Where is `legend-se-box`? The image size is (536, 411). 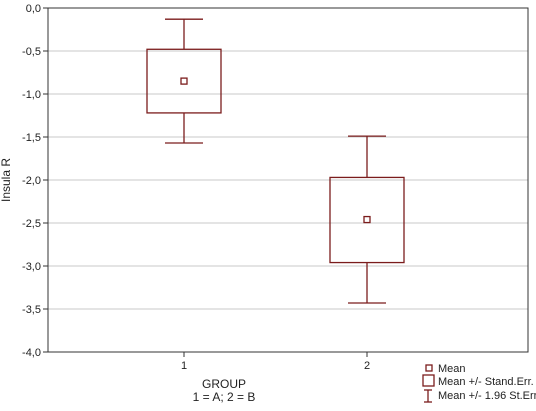 legend-se-box is located at coordinates (428, 380).